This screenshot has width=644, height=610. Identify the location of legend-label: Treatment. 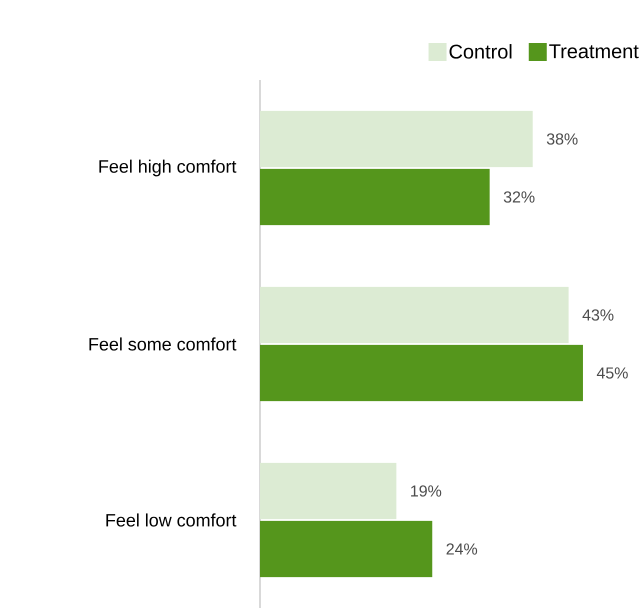
(594, 51).